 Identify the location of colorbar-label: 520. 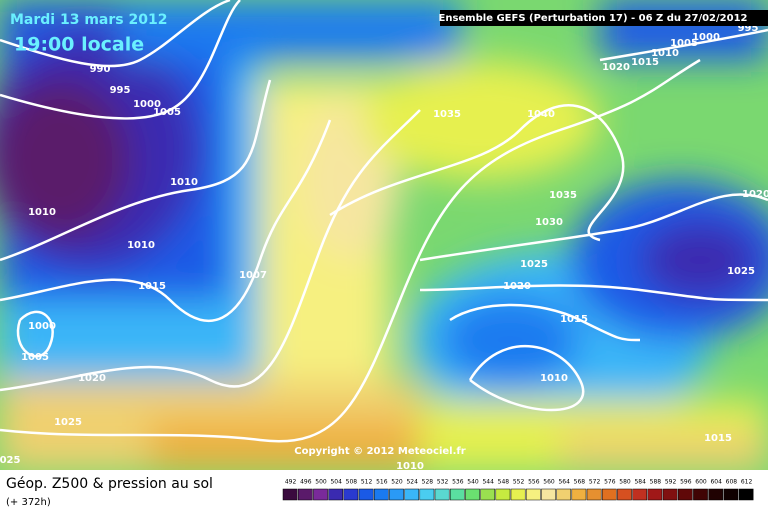
(397, 482).